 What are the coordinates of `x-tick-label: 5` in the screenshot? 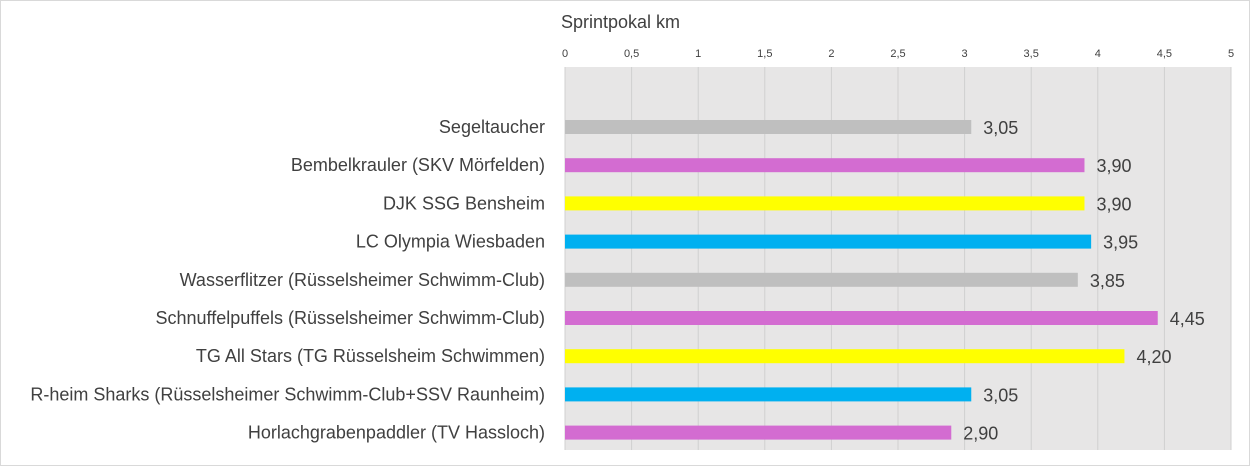 It's located at (1231, 54).